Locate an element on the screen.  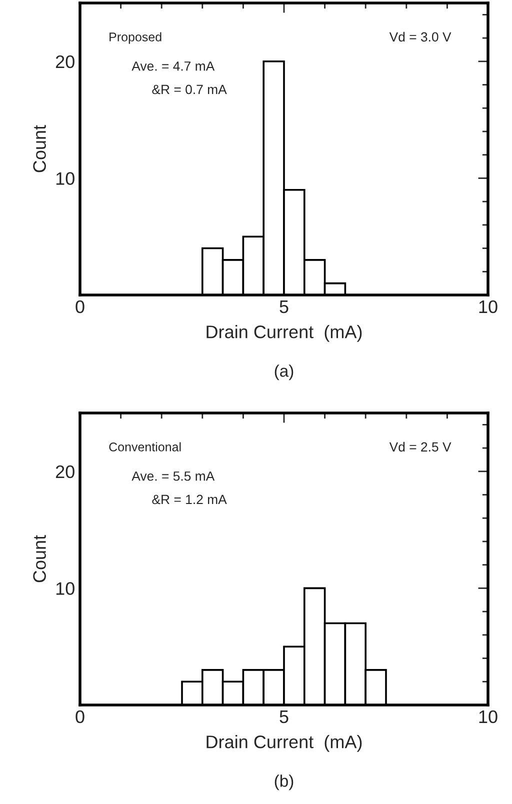
annotation: Vd = 2.5 V is located at coordinates (420, 447).